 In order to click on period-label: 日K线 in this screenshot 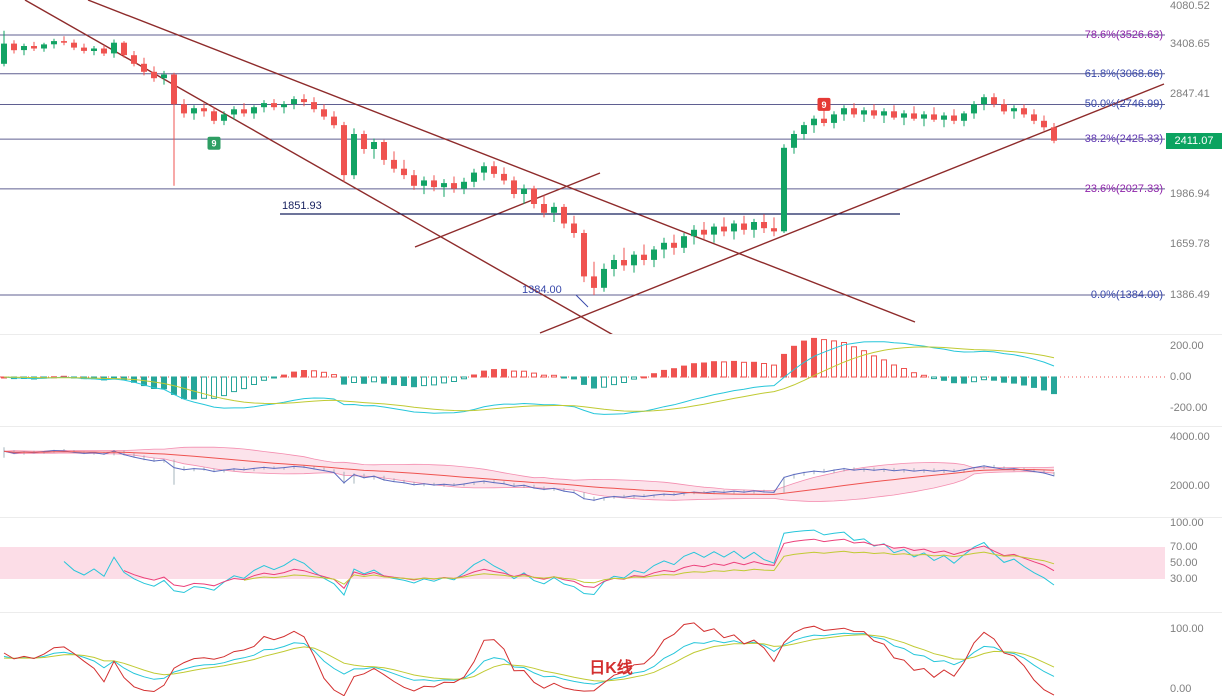, I will do `click(611, 668)`.